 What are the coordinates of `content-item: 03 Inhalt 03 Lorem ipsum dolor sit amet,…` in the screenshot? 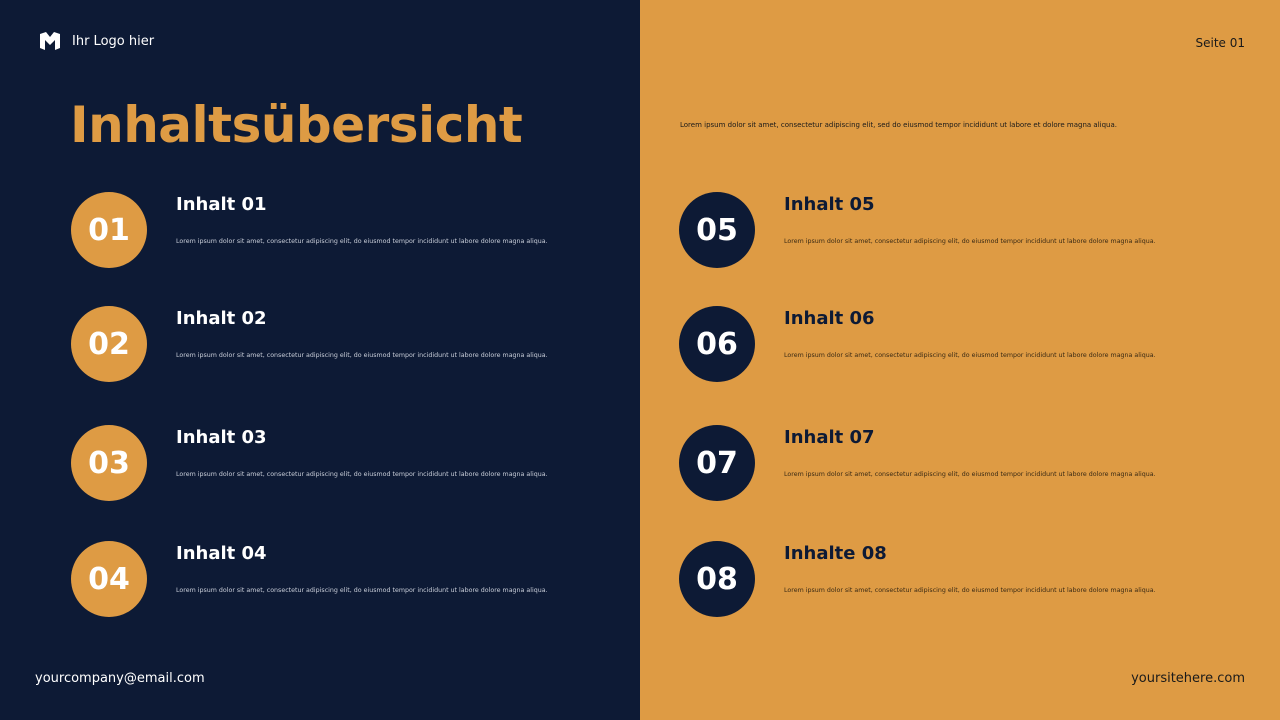 It's located at (331, 465).